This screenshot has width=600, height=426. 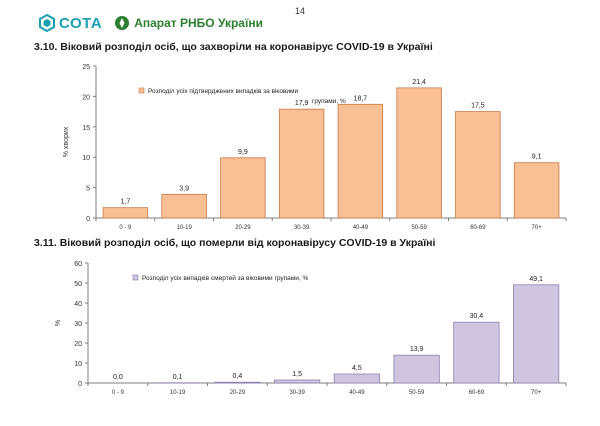 I want to click on rnbo-org-name: Апарат РНБО України, so click(x=198, y=23).